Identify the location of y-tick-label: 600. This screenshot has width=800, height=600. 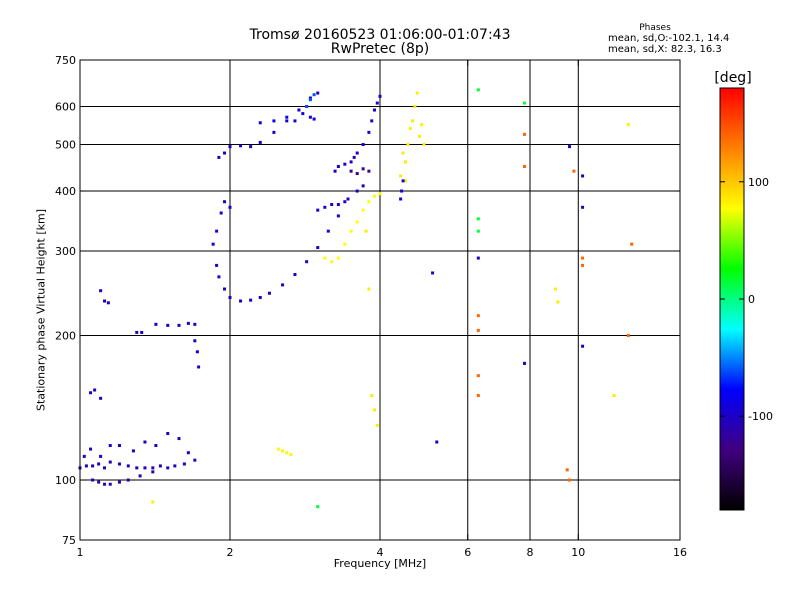
(65, 107).